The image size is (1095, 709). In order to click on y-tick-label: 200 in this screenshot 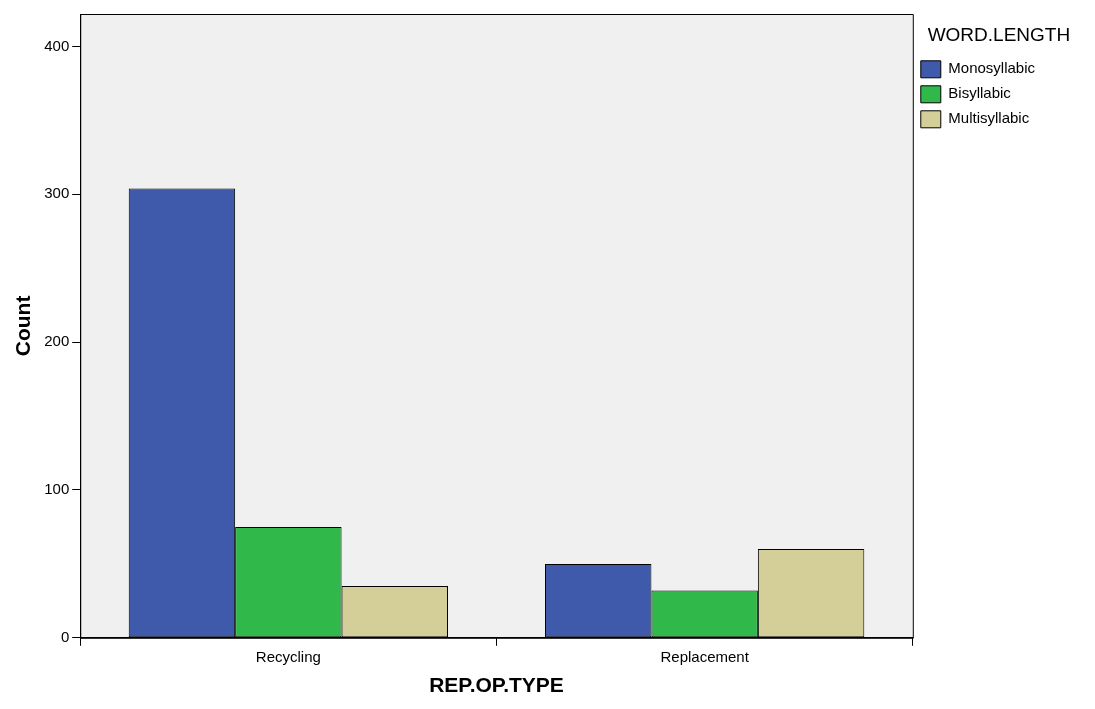, I will do `click(57, 341)`.